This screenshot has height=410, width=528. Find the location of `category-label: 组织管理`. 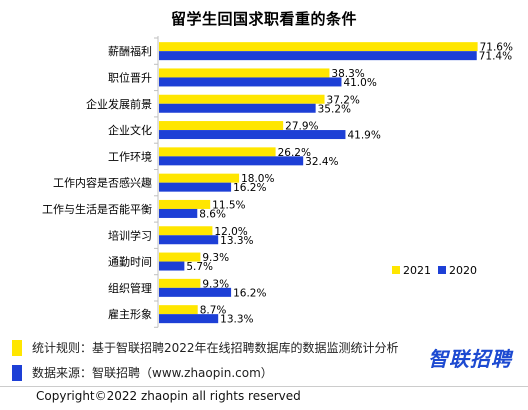

category-label: 组织管理 is located at coordinates (130, 288).